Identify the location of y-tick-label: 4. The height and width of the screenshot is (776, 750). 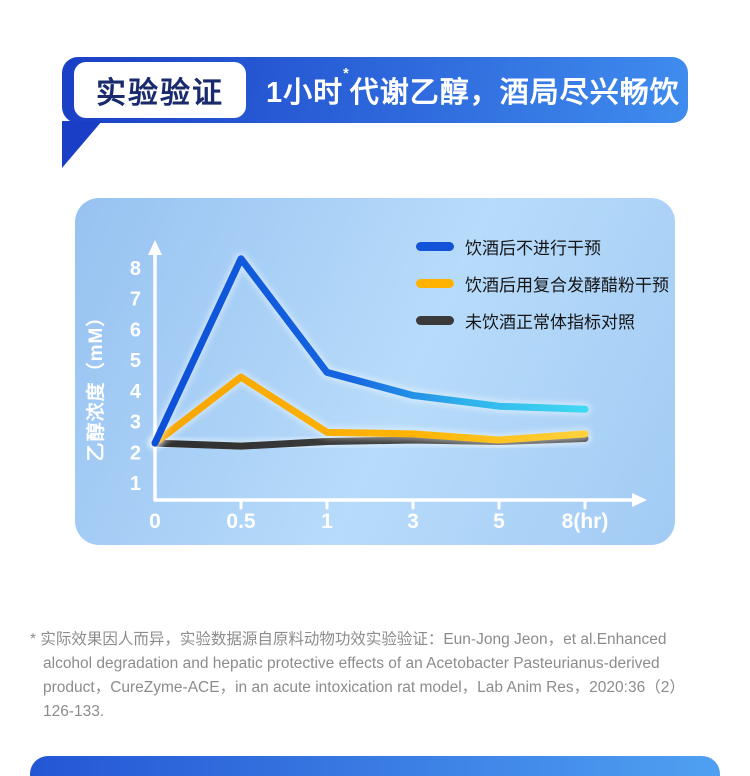
(136, 392).